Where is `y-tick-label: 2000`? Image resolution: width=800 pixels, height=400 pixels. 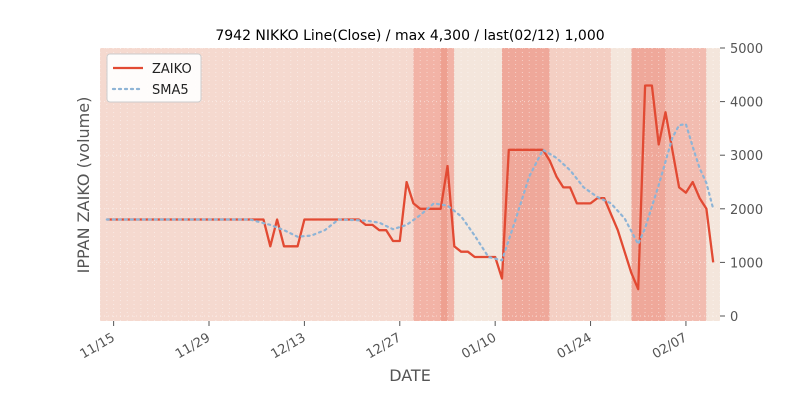 y-tick-label: 2000 is located at coordinates (746, 210).